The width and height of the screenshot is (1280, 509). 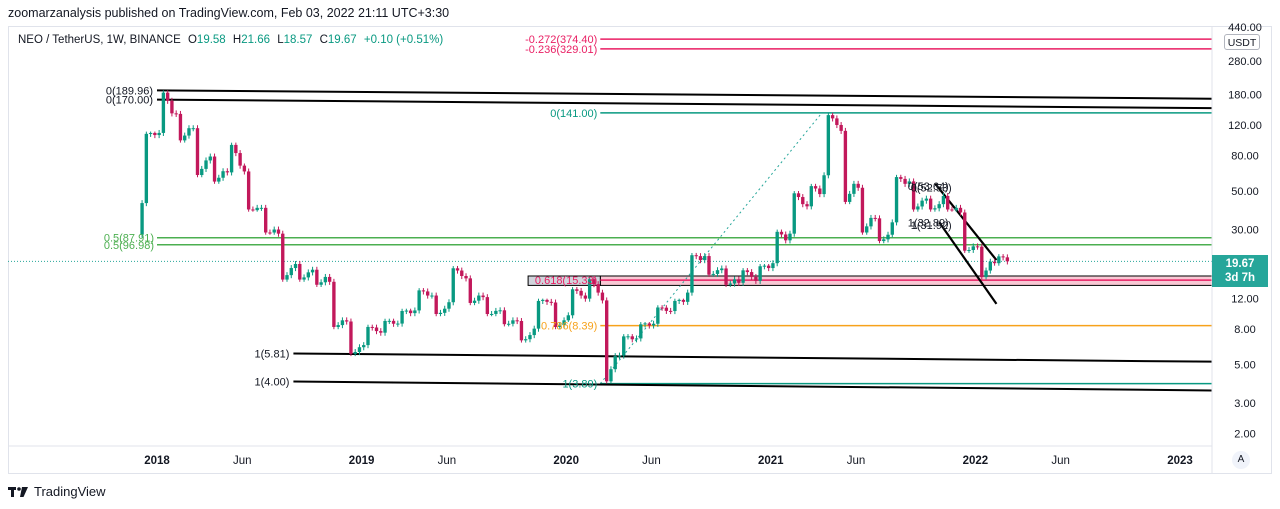 I want to click on time-tick-label: 2019, so click(x=362, y=461).